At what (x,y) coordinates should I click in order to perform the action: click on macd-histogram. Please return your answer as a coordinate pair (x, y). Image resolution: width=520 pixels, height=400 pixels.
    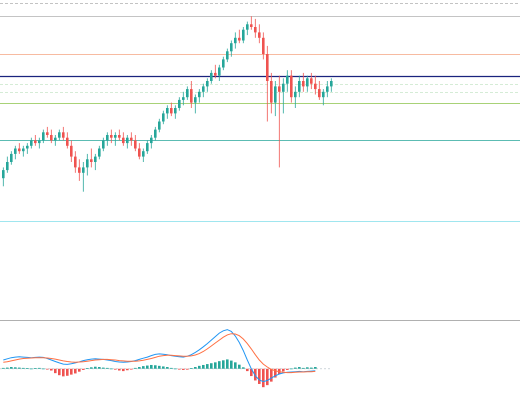
    Looking at the image, I should click on (159, 373).